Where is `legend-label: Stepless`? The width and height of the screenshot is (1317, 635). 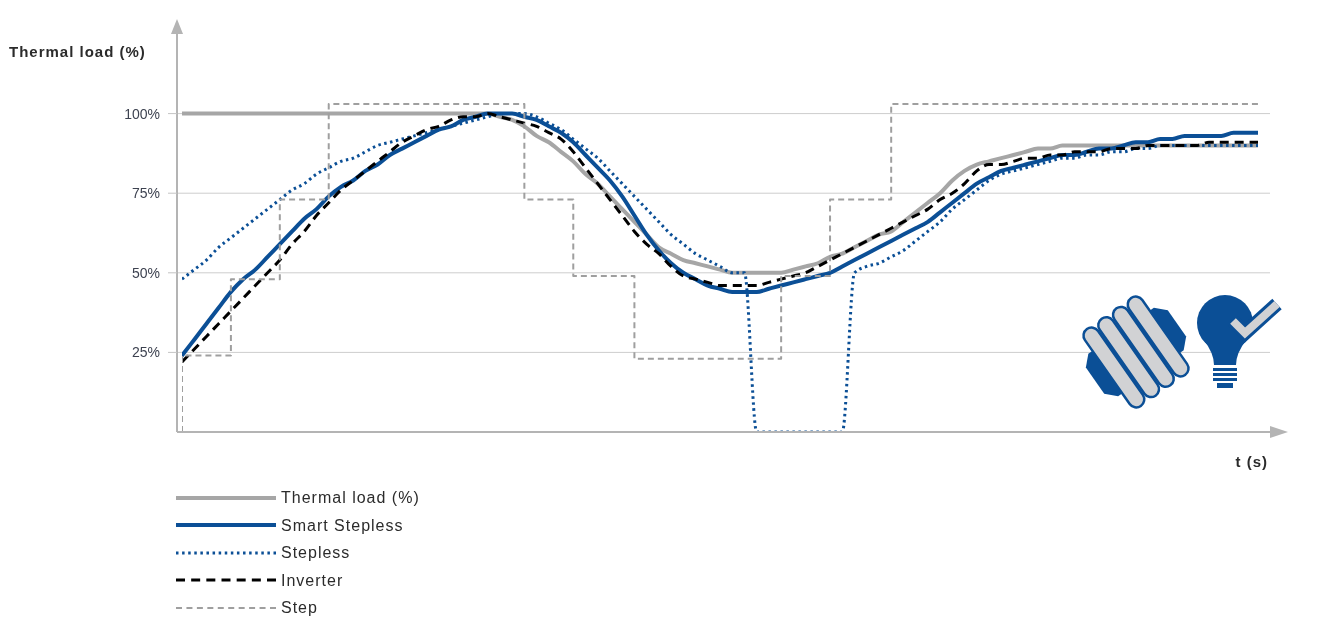 legend-label: Stepless is located at coordinates (316, 553).